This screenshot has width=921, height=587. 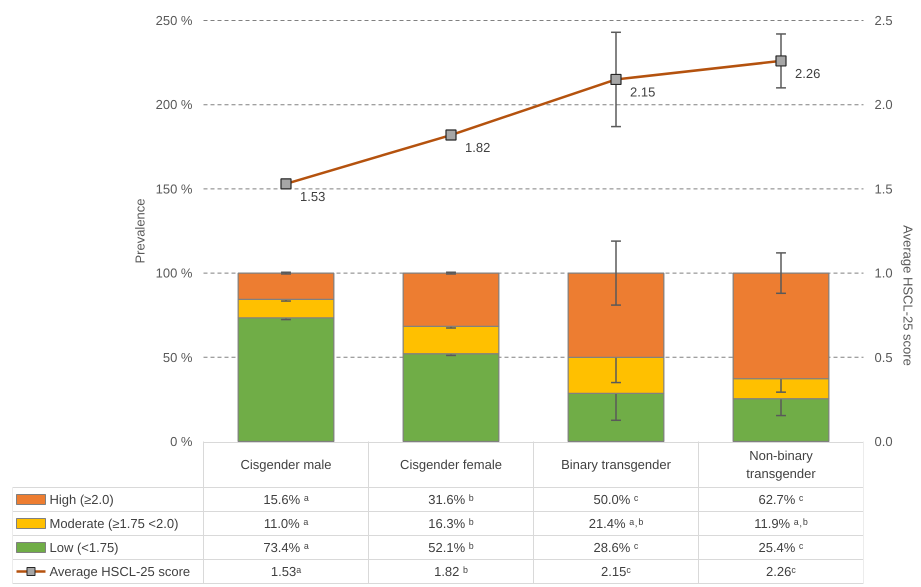 What do you see at coordinates (286, 571) in the screenshot?
I see `text: 1.53ᵃ` at bounding box center [286, 571].